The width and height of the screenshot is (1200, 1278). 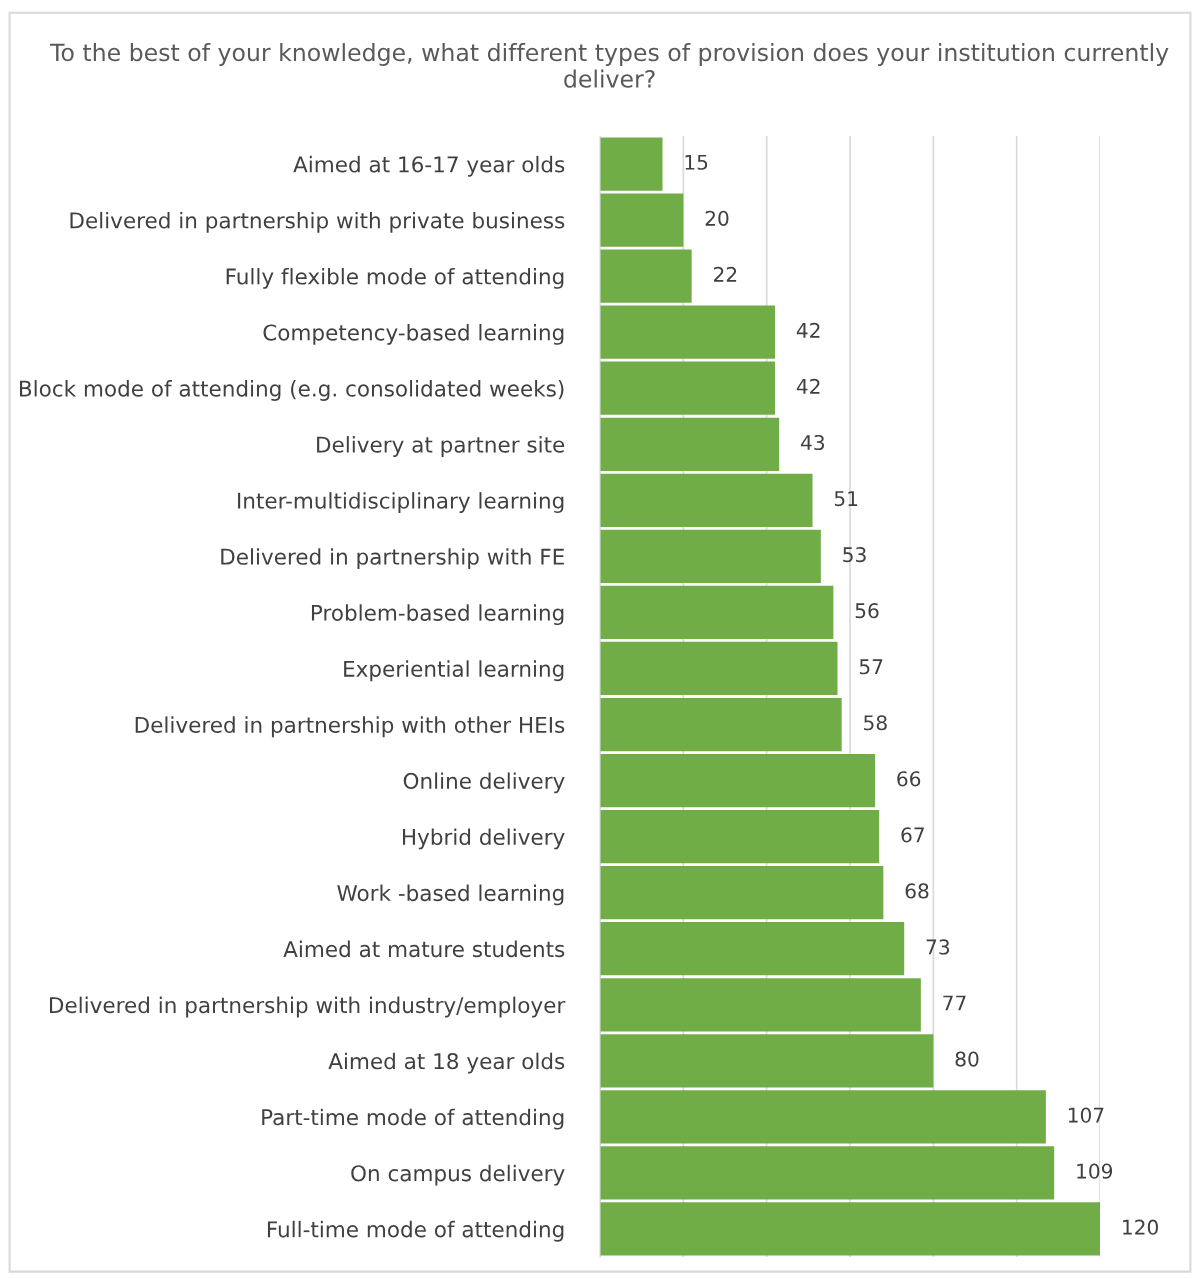 What do you see at coordinates (437, 615) in the screenshot?
I see `y-tick-label: Problem-based learning` at bounding box center [437, 615].